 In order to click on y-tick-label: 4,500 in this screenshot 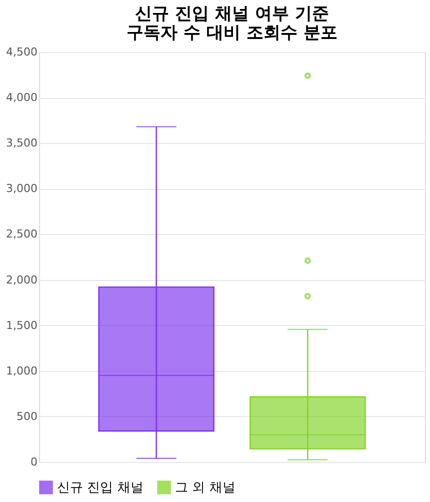, I will do `click(22, 52)`.